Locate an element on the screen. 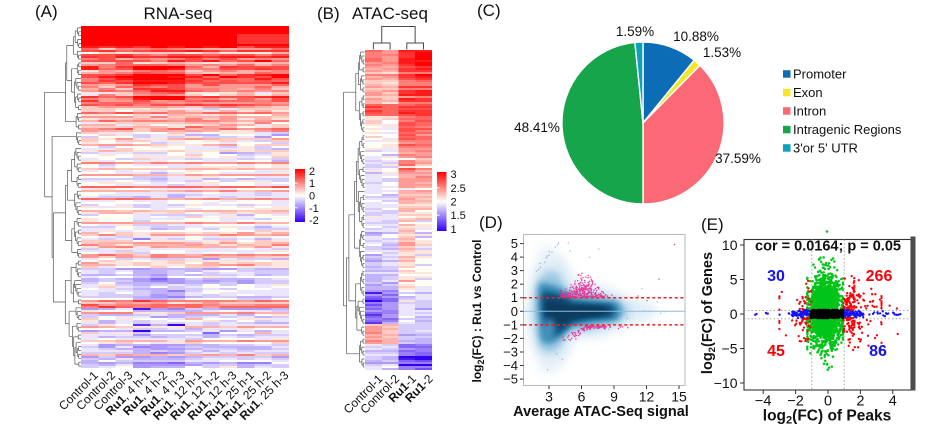  svg-text: −1 is located at coordinates (510, 324).